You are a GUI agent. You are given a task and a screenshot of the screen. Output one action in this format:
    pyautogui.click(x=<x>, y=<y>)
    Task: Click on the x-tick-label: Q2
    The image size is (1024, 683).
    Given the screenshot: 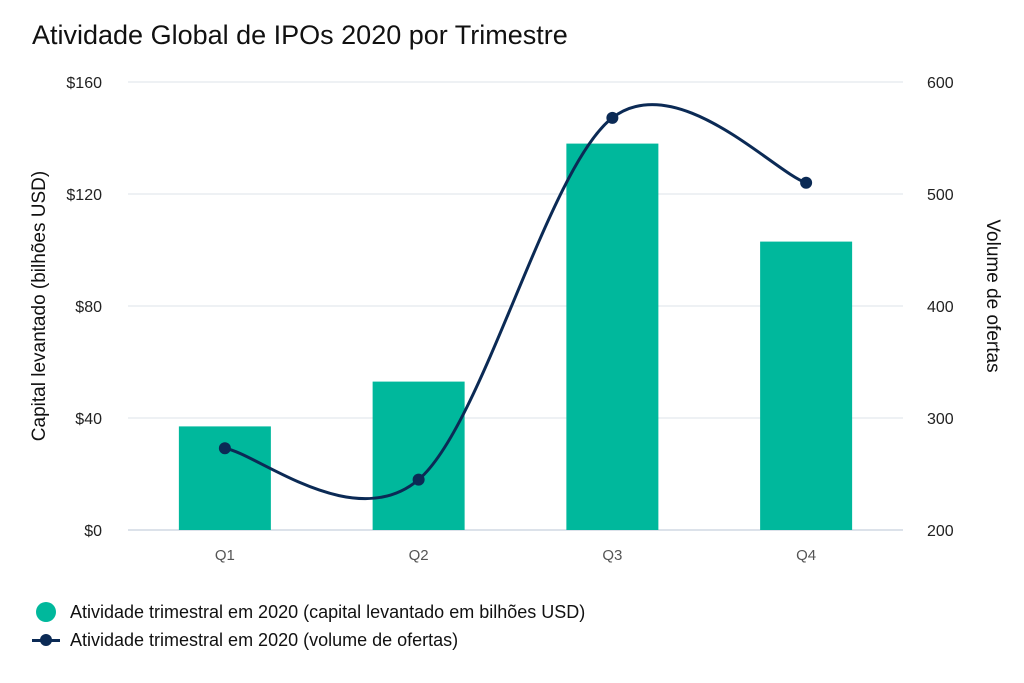 What is the action you would take?
    pyautogui.click(x=419, y=555)
    